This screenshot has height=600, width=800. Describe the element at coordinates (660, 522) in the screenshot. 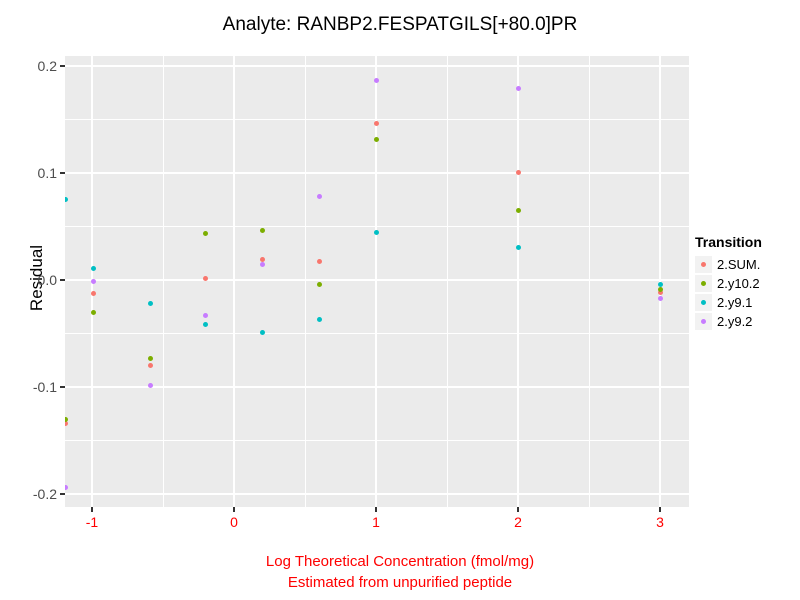

I see `x-tick-label: 3` at that location.